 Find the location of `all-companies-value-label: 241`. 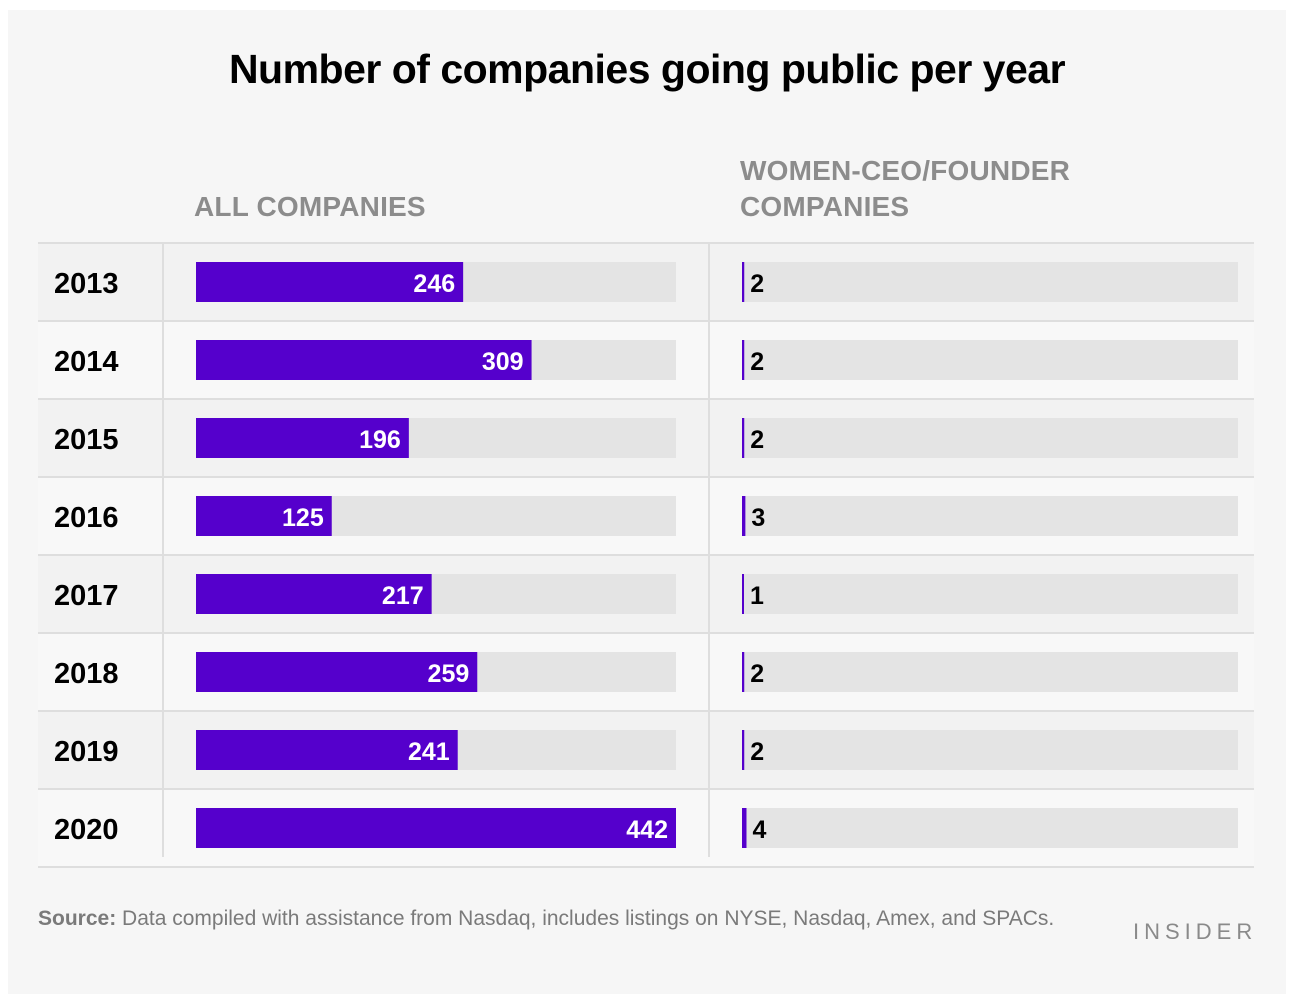

all-companies-value-label: 241 is located at coordinates (429, 752).